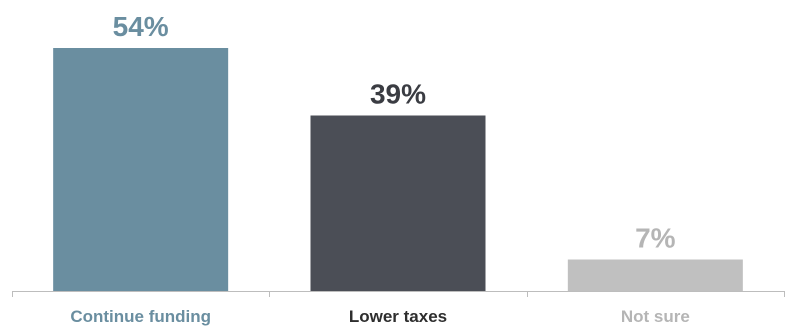 This screenshot has width=786, height=328. I want to click on value-label-lower-taxes: 39%, so click(398, 94).